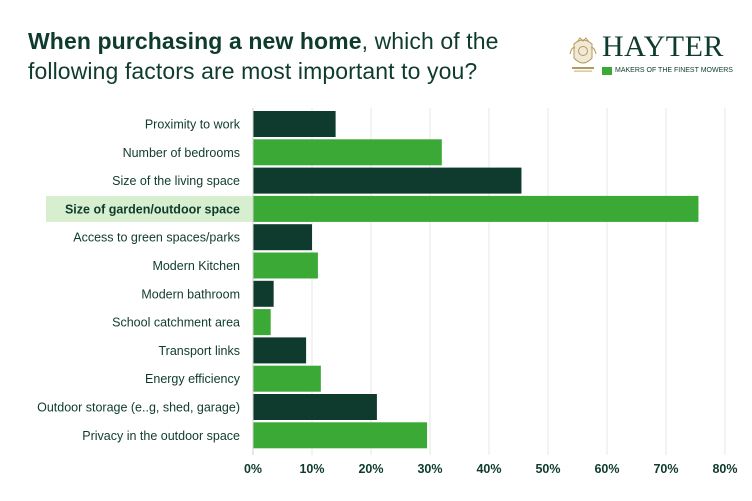 Image resolution: width=752 pixels, height=501 pixels. Describe the element at coordinates (196, 266) in the screenshot. I see `category-label: Modern Kitchen` at that location.